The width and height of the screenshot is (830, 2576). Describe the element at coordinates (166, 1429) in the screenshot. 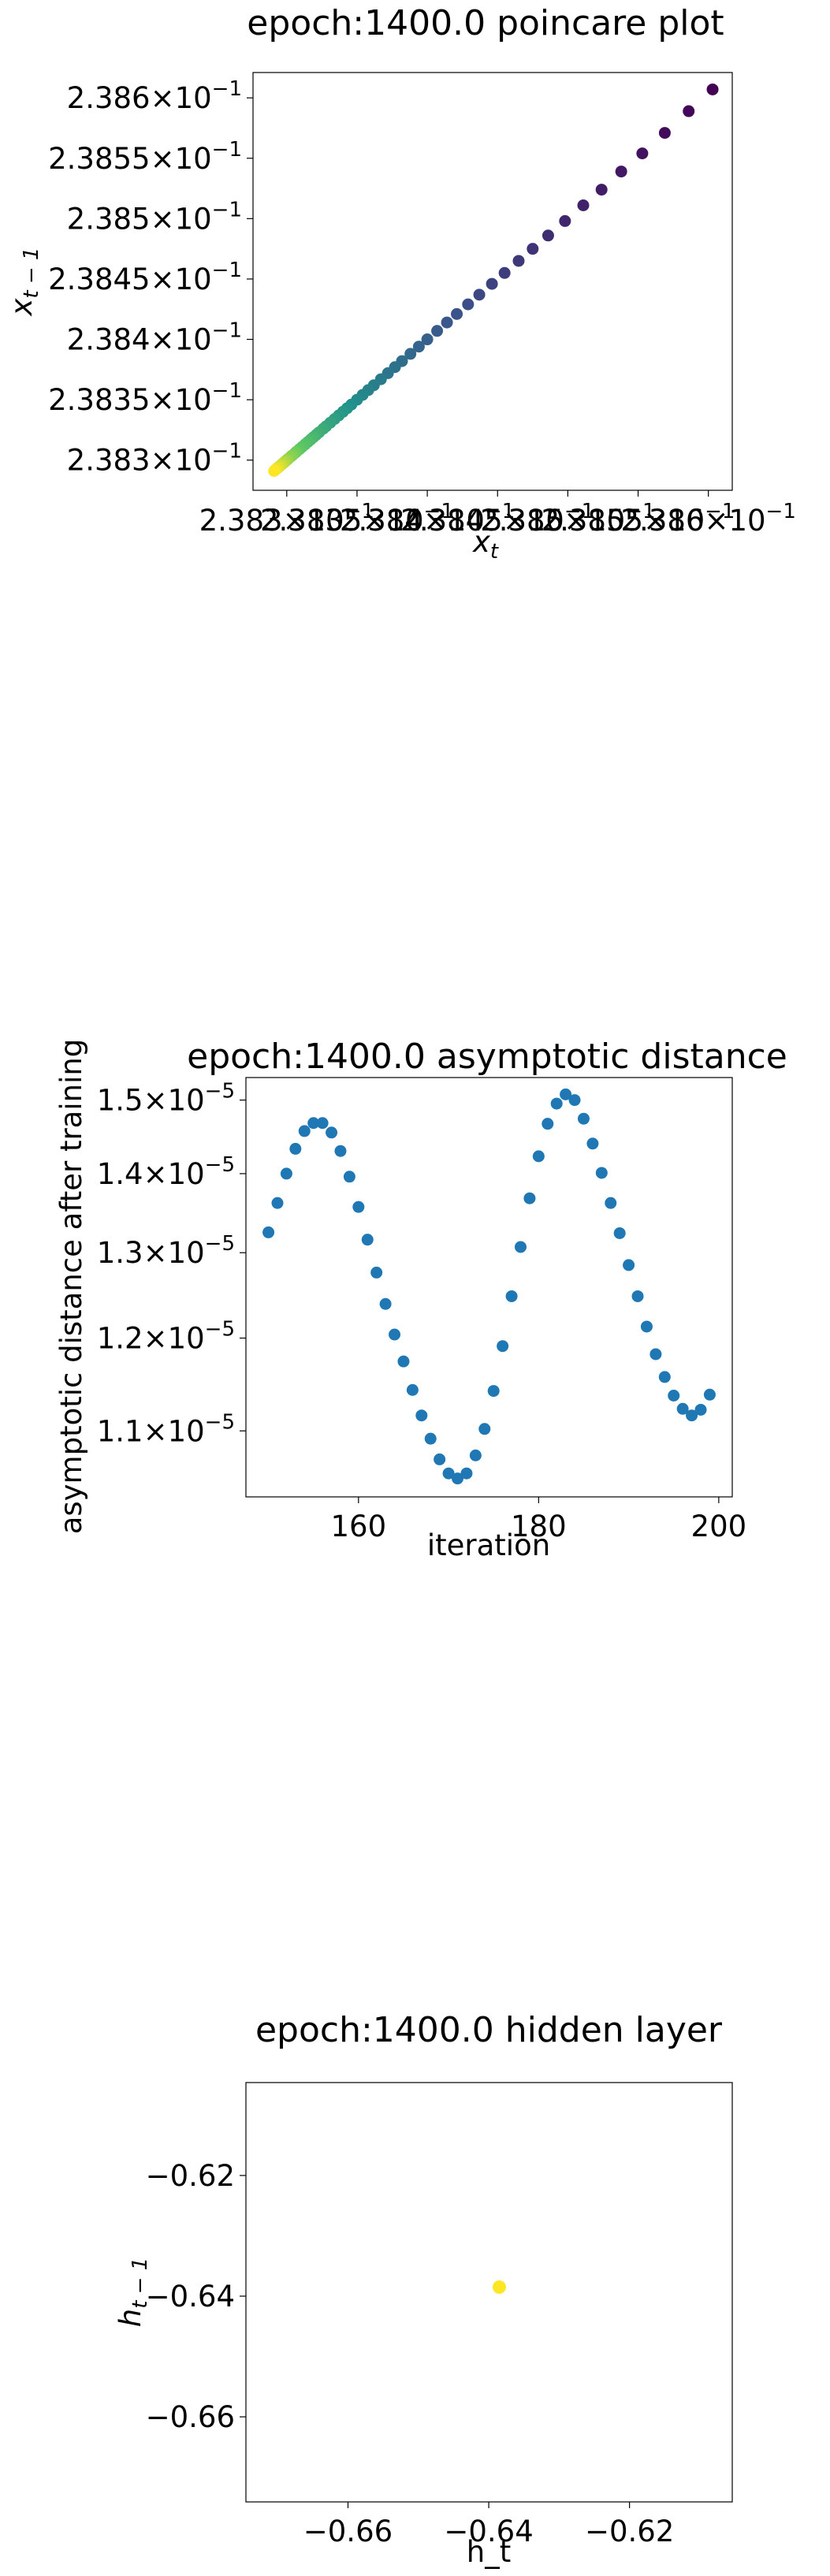

I see `asymptotic-y-tick-label: 1.1×10⁻⁵` at that location.